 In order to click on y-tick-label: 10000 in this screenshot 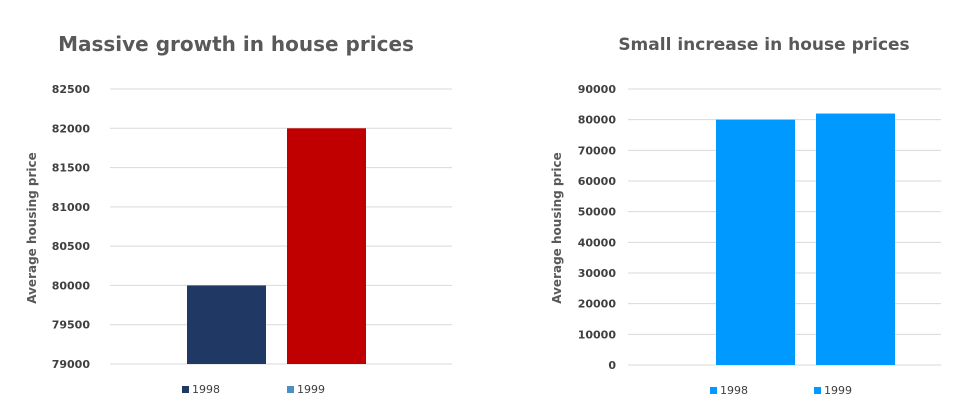, I will do `click(597, 334)`.